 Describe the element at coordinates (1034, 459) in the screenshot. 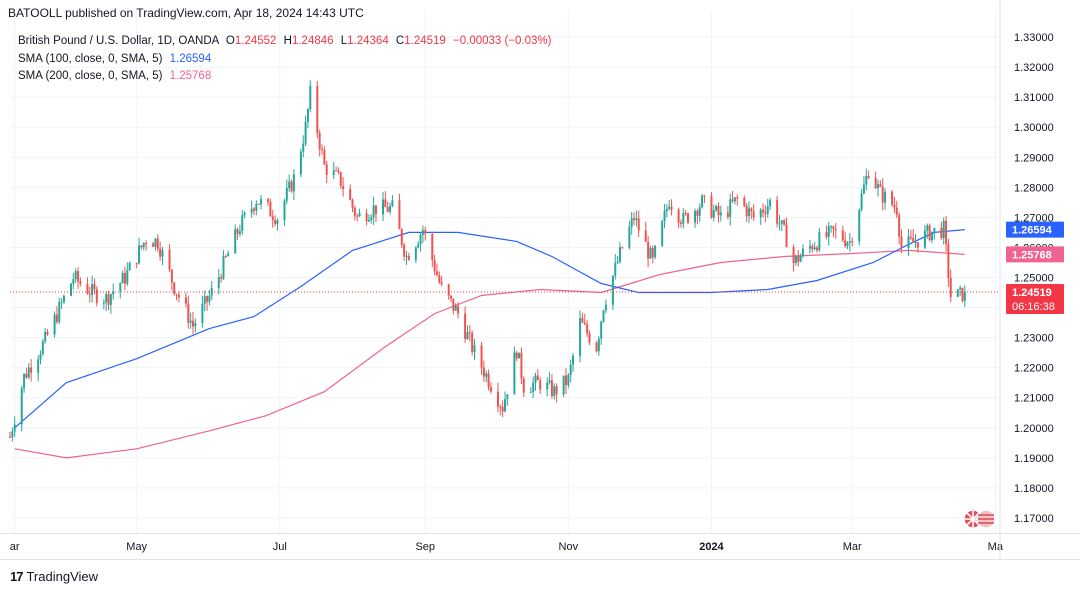

I see `y-tick-label: 1.19000` at that location.